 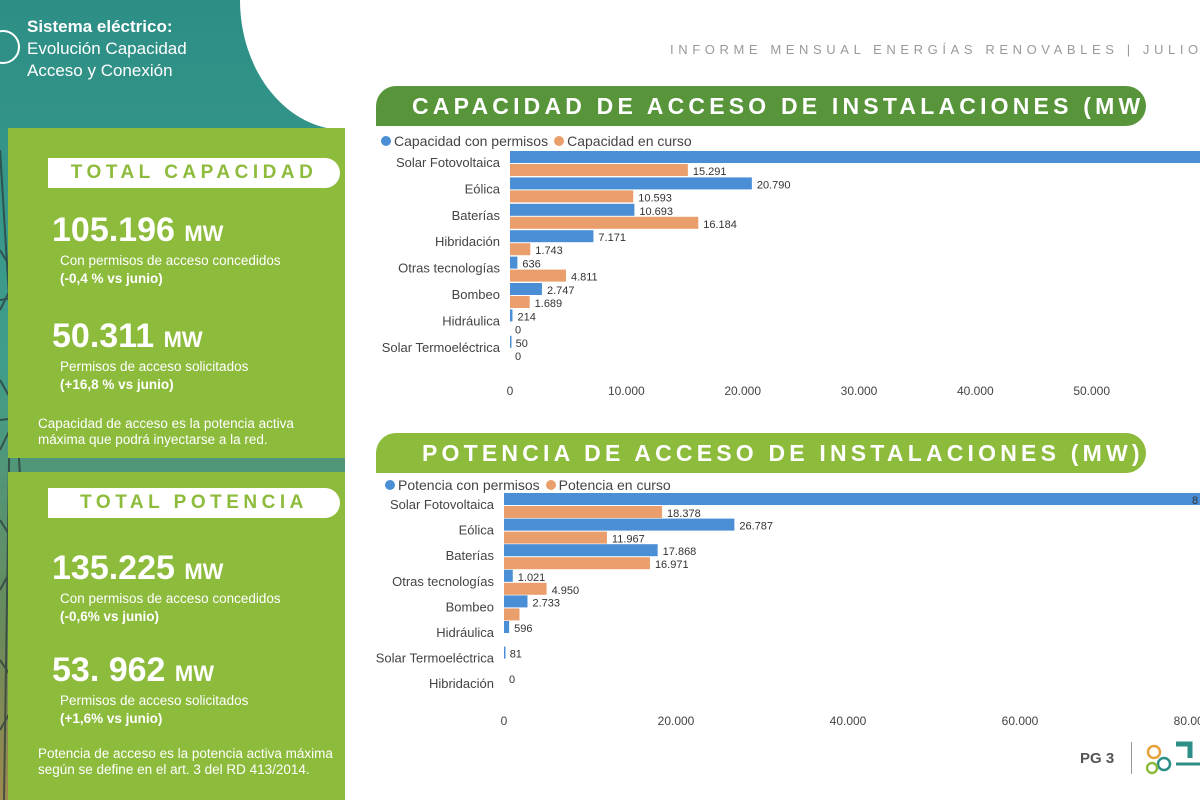 I want to click on category-label: Solar Termoeléctrica, so click(x=441, y=347).